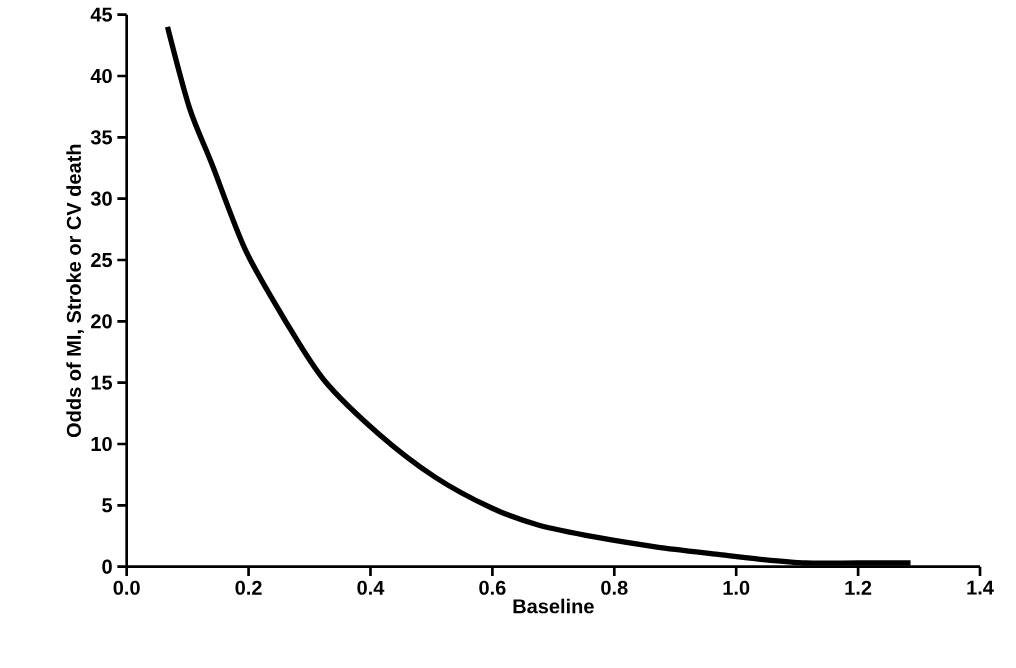  What do you see at coordinates (102, 382) in the screenshot?
I see `y-tick-label: 15` at bounding box center [102, 382].